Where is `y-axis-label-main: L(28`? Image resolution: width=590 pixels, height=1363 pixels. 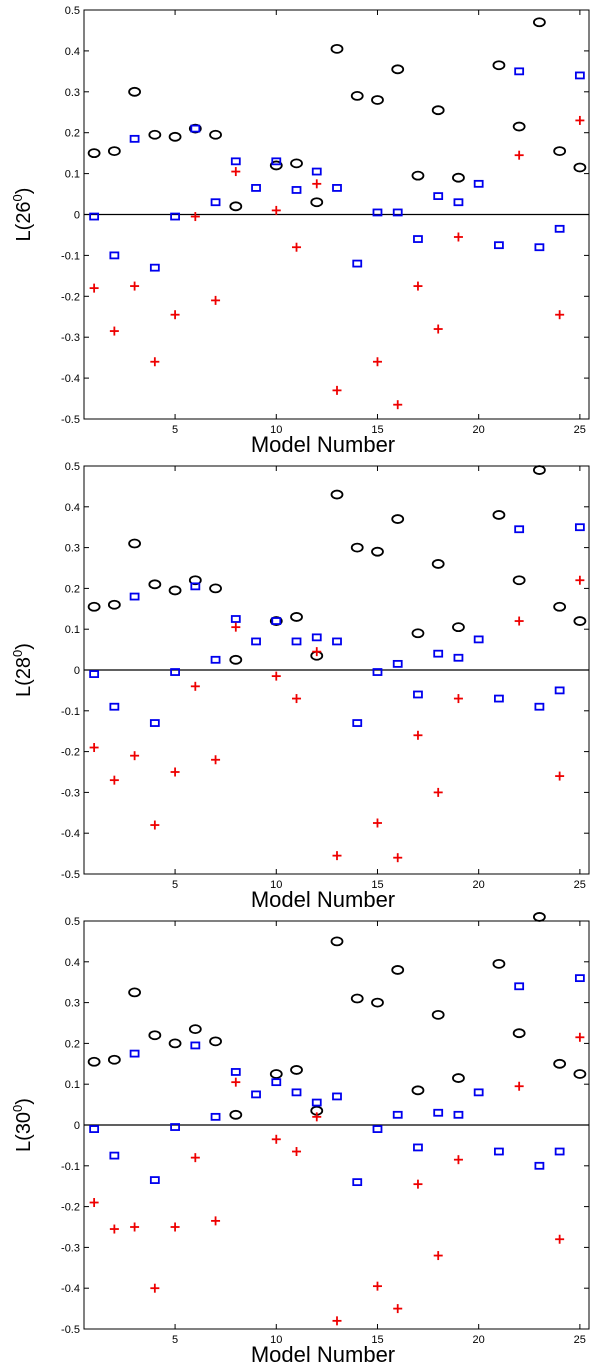 y-axis-label-main: L(28 is located at coordinates (24, 677).